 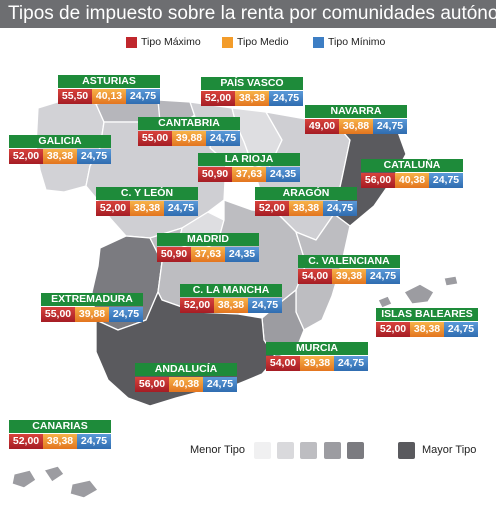 I want to click on region-name: CANARIAS, so click(x=60, y=426).